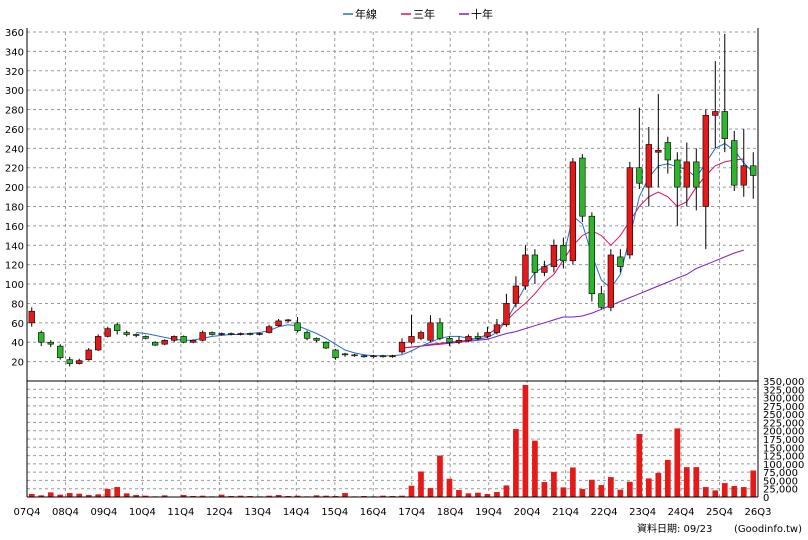 The image size is (808, 540). Describe the element at coordinates (780, 490) in the screenshot. I see `volume-tick-label-1: 25,000` at that location.